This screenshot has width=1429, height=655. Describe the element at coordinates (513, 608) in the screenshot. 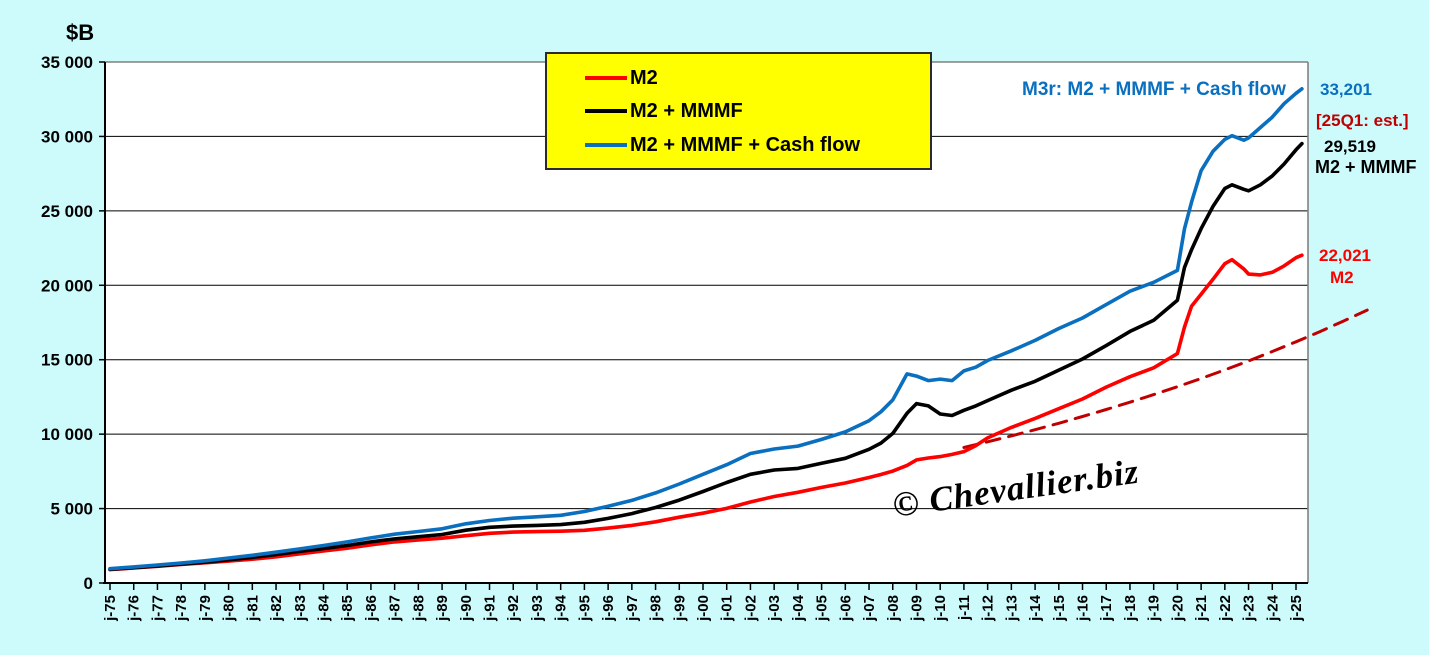

I see `x-tick-label: j-92` at that location.